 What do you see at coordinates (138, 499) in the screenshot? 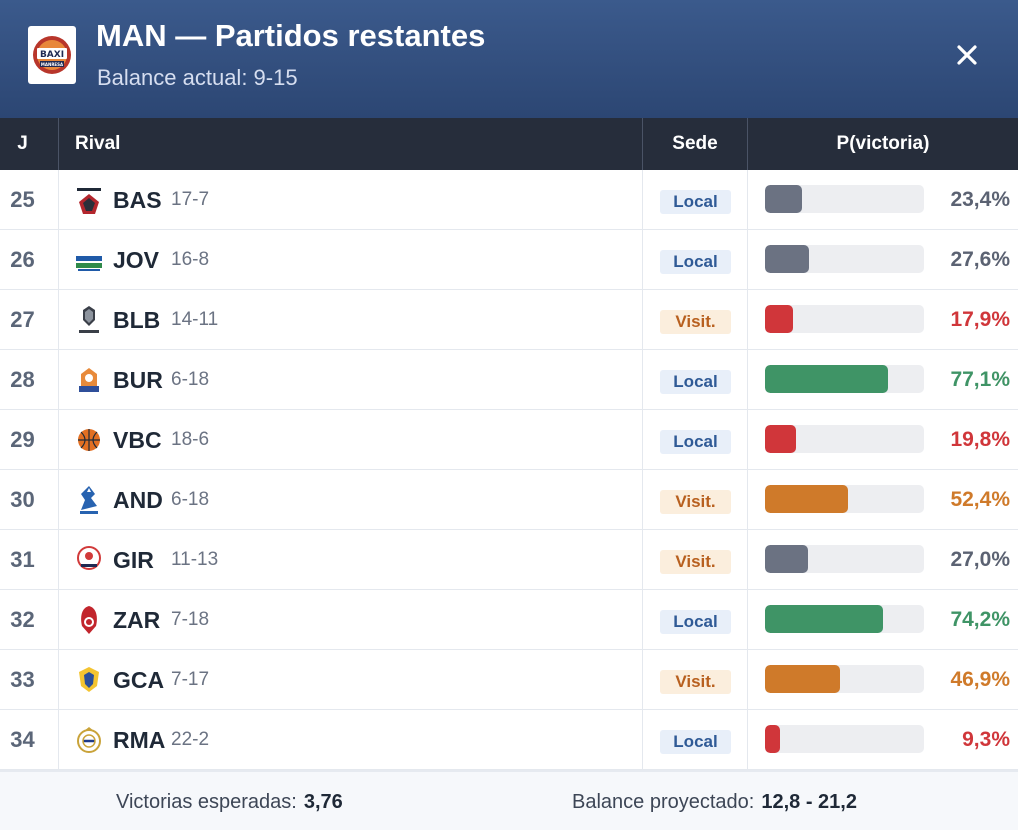
I see `opponent-abbr: AND` at bounding box center [138, 499].